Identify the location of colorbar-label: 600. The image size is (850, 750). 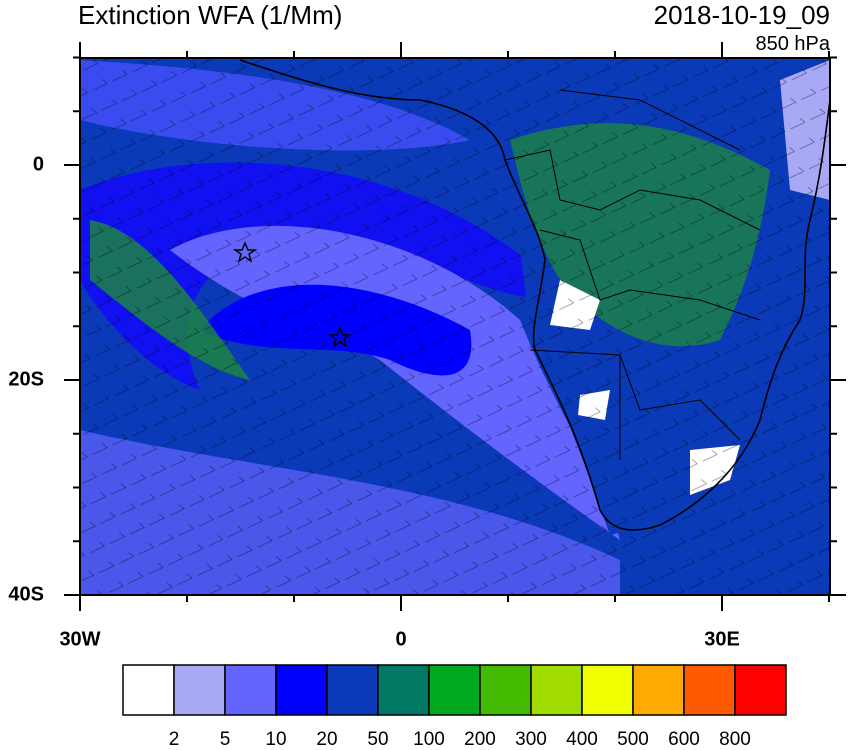
(684, 739).